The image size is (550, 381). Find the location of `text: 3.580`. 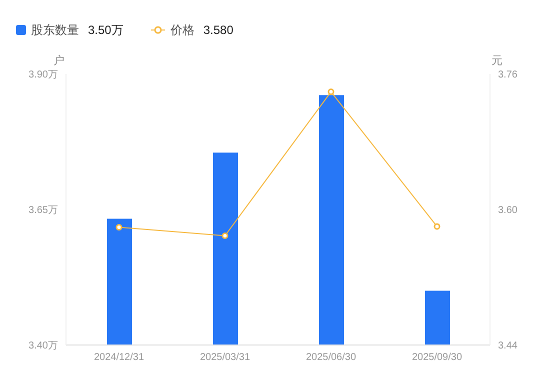

text: 3.580 is located at coordinates (218, 30).